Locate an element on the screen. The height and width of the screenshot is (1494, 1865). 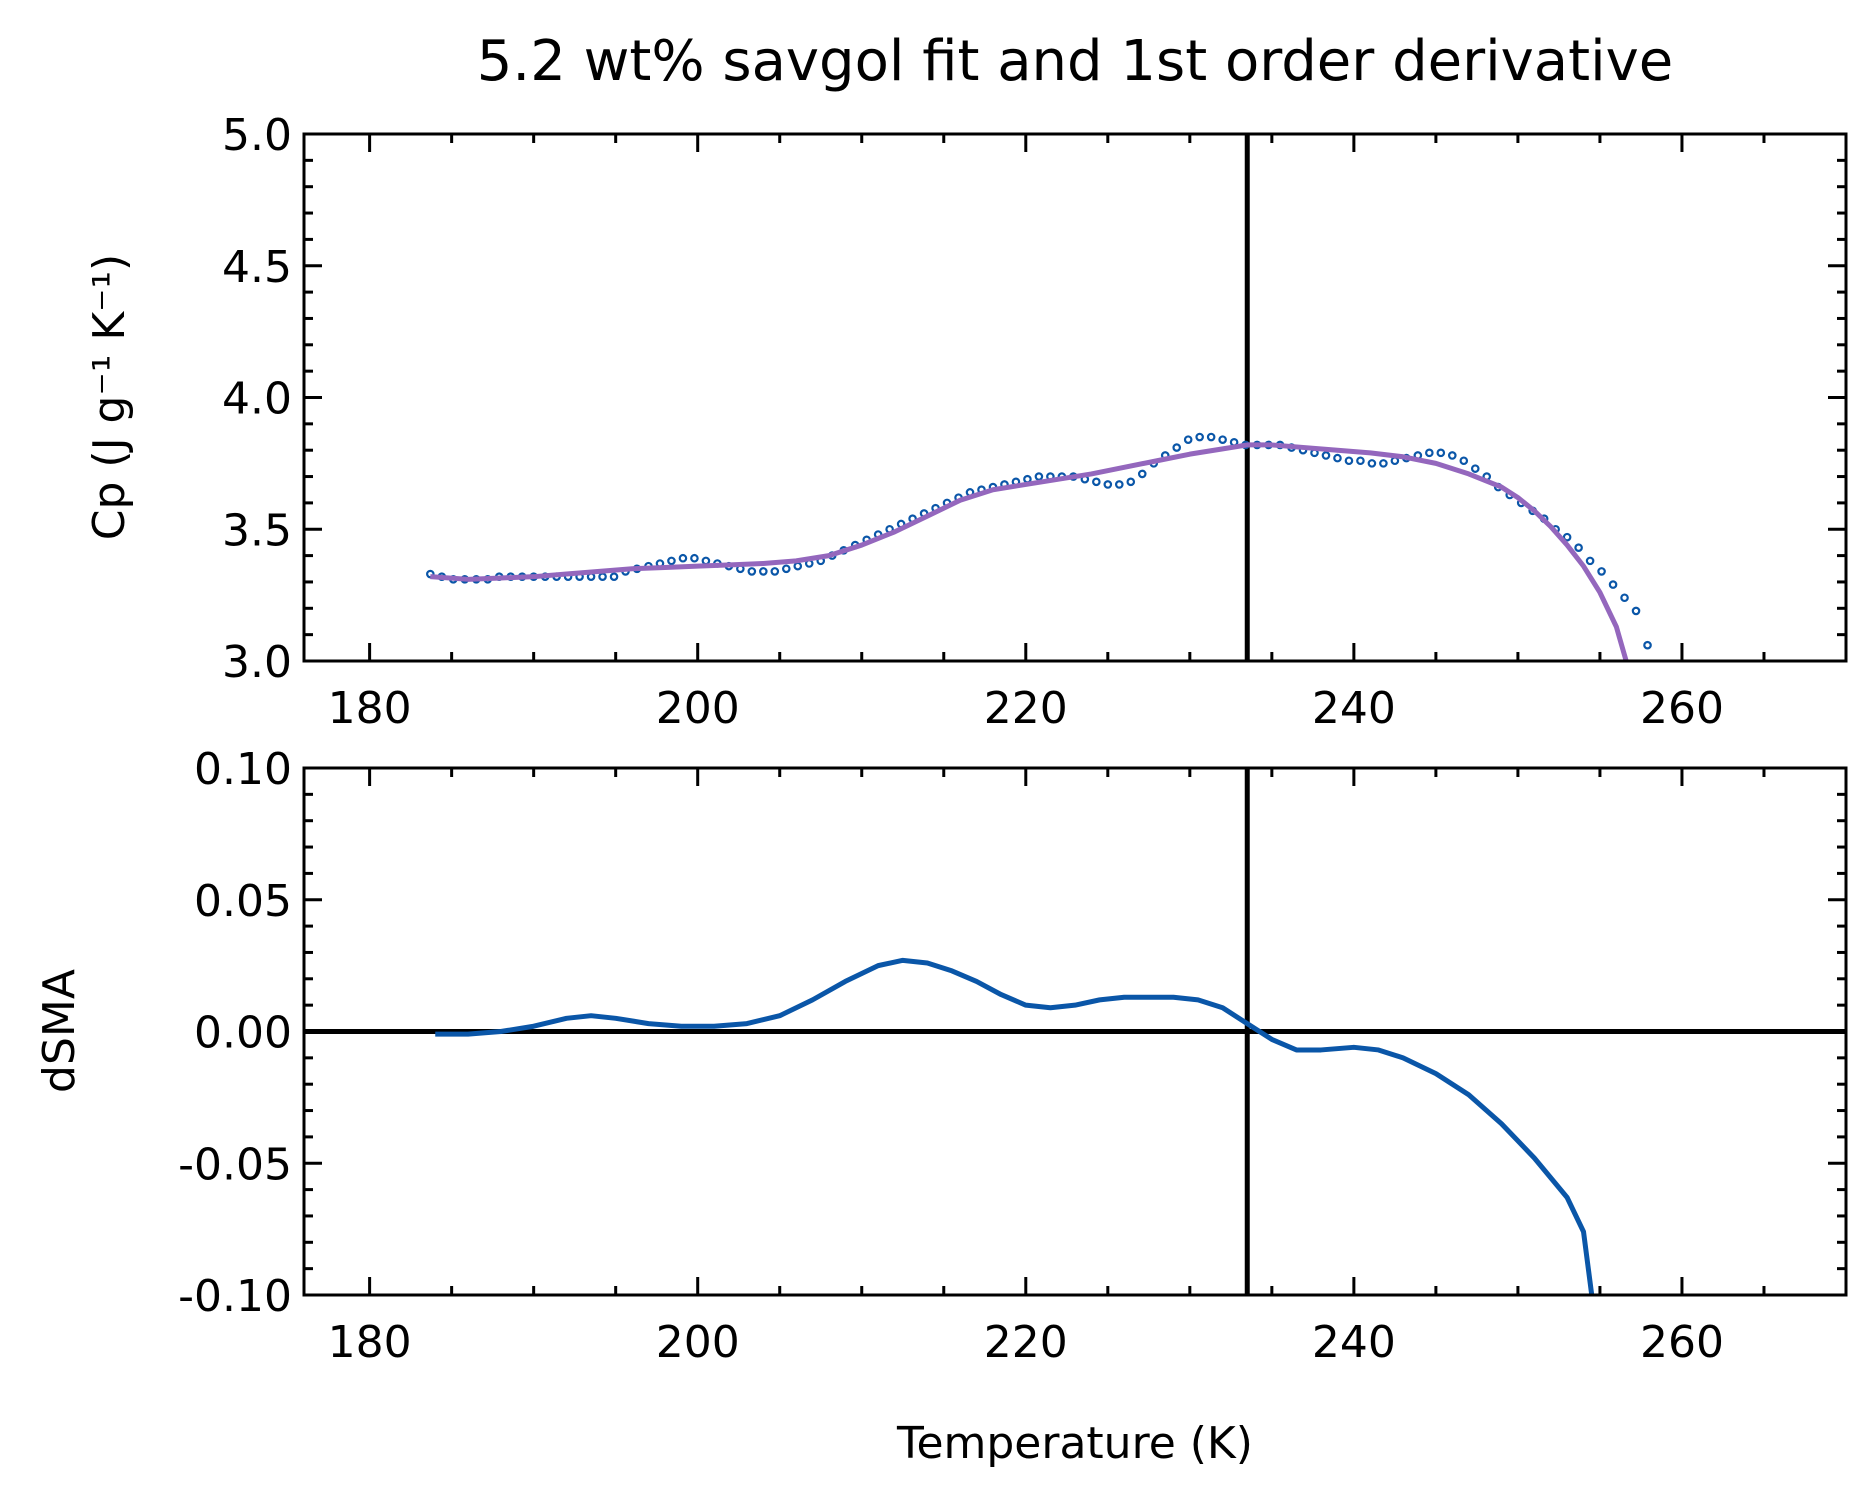
y-tick-label: 3.0 is located at coordinates (257, 662).